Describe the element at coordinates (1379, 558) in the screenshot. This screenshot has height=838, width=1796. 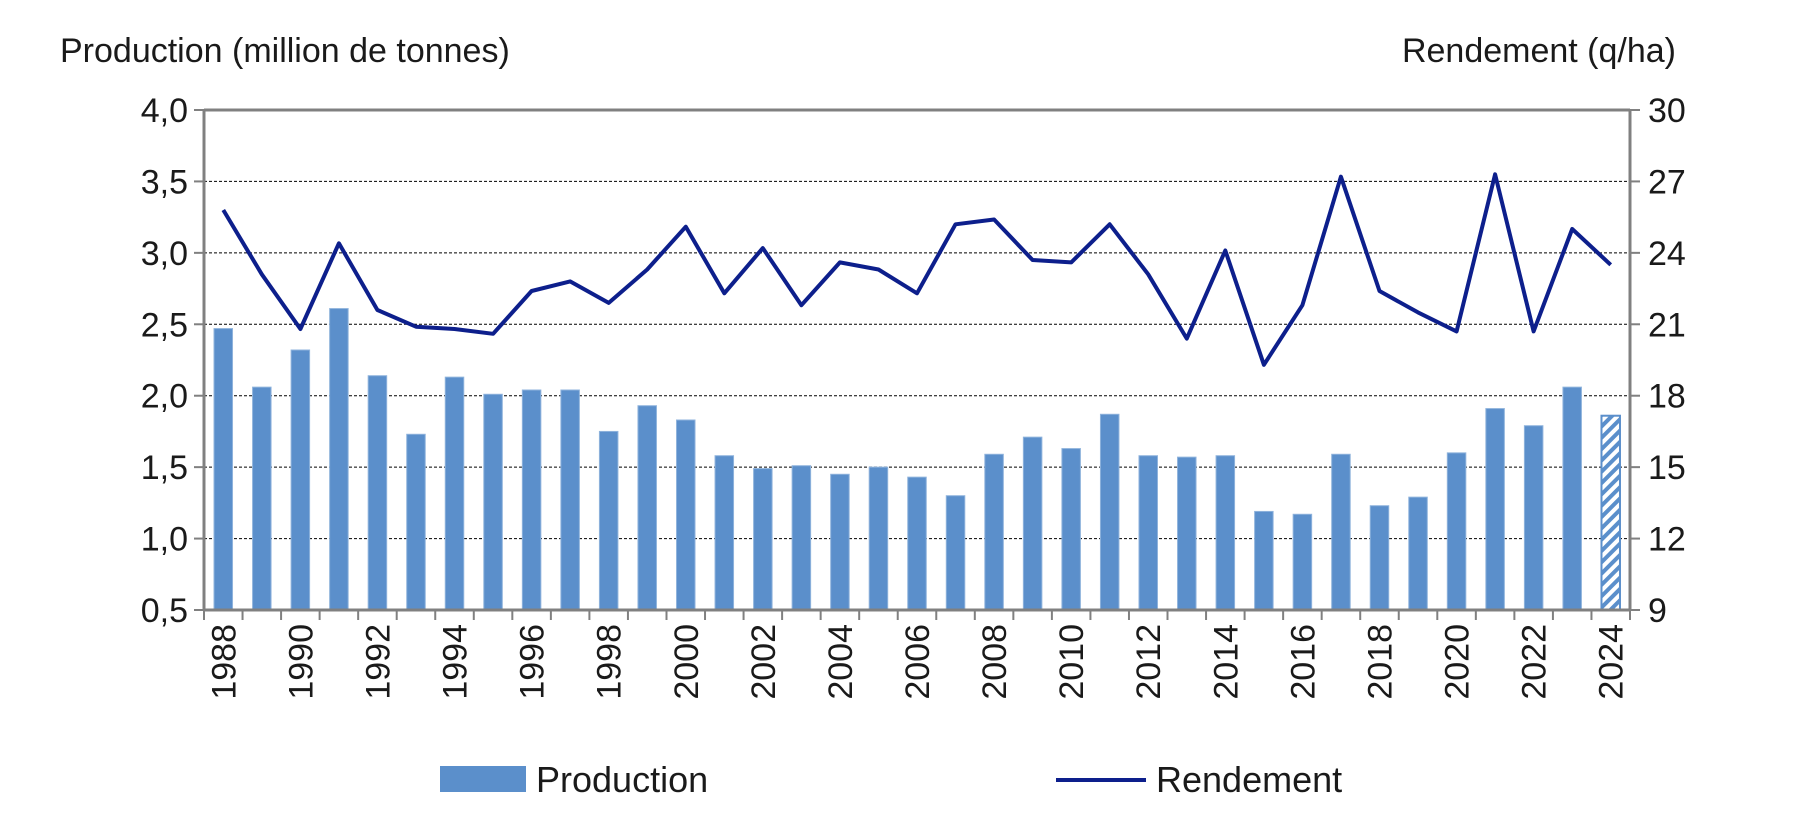
I see `production-bar-2018` at that location.